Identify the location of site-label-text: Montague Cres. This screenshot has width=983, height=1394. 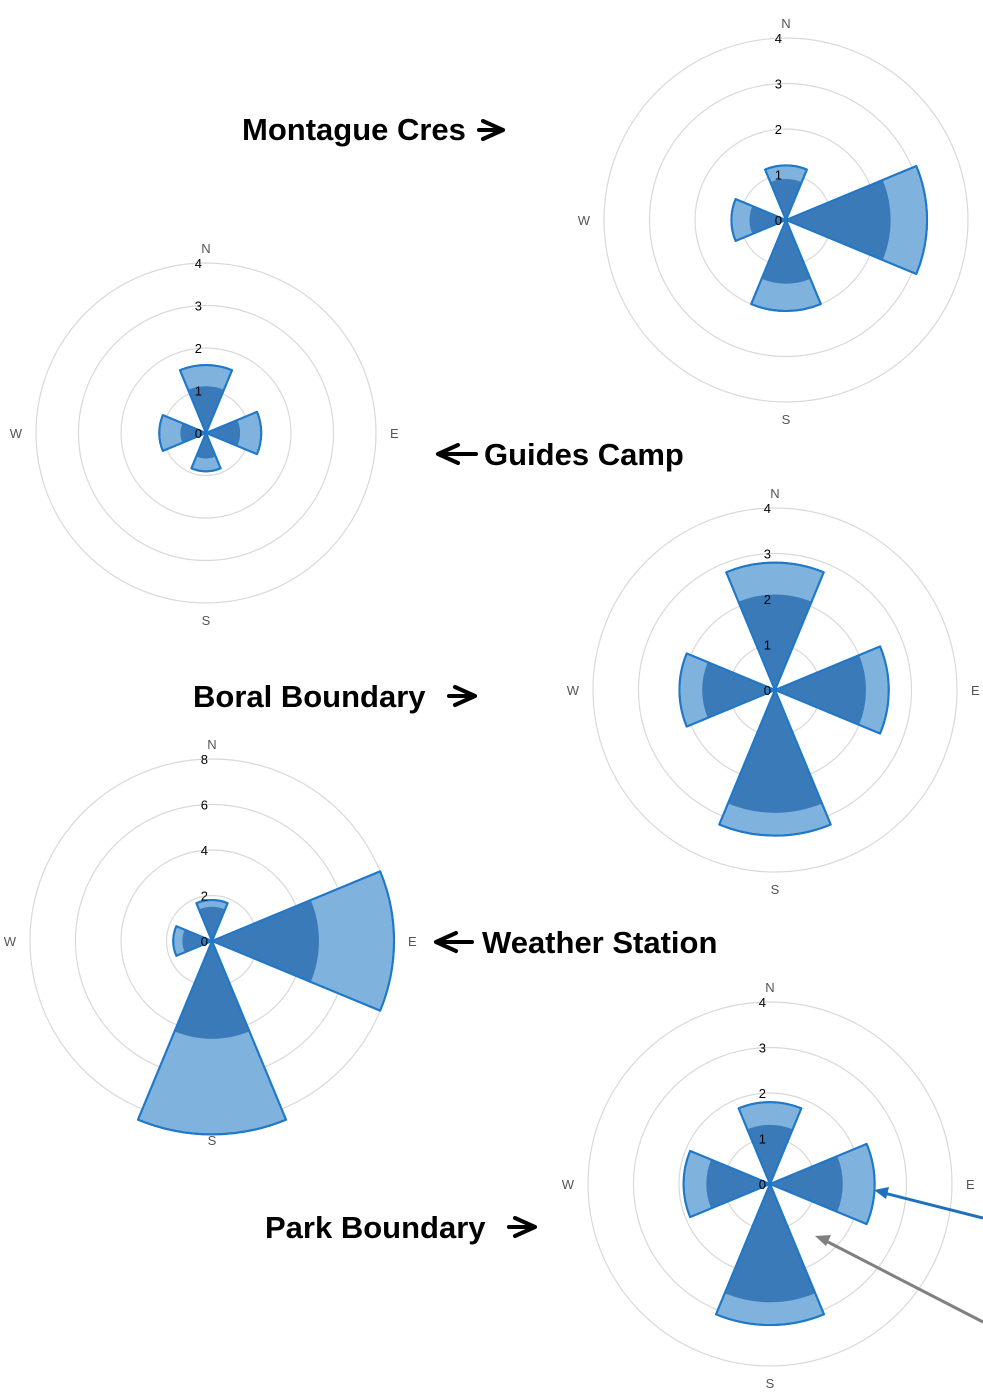
(354, 129).